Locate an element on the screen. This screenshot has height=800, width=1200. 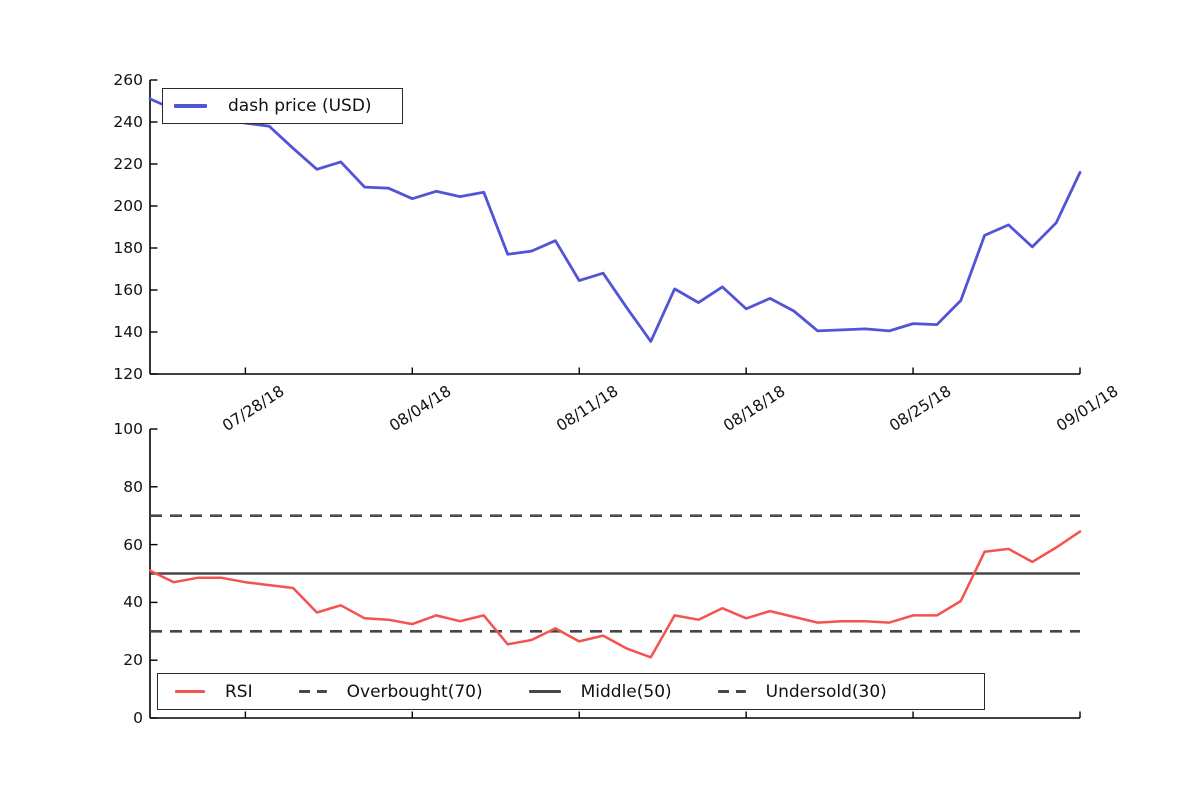
price-legend: dash price (USD) is located at coordinates (282, 106).